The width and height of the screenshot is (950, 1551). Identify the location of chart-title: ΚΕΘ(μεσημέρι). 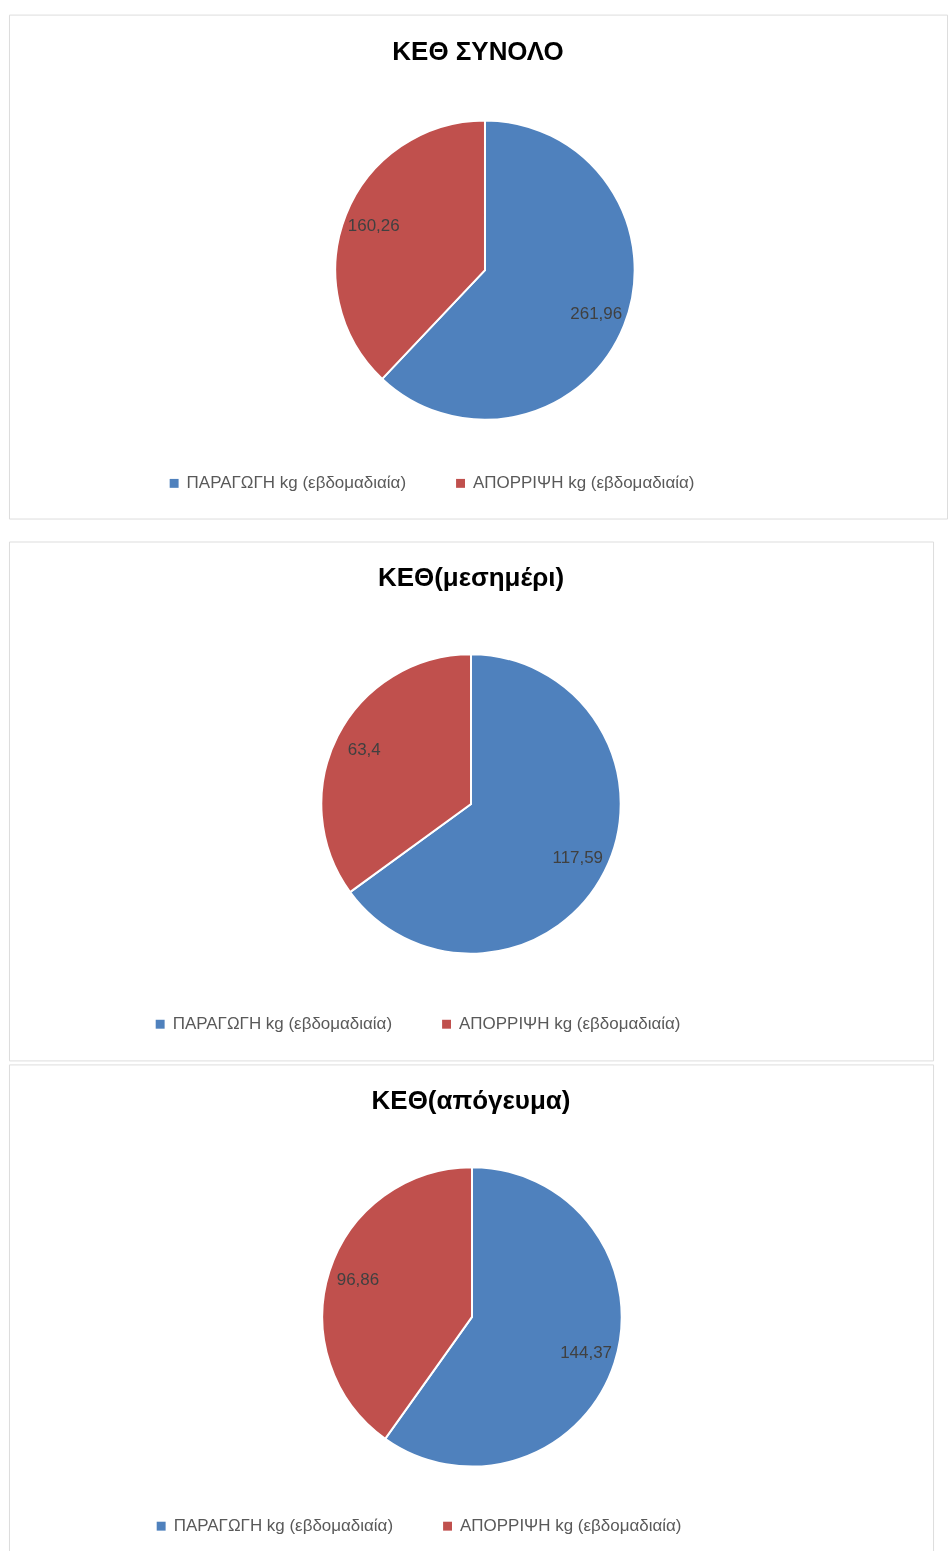
(471, 577).